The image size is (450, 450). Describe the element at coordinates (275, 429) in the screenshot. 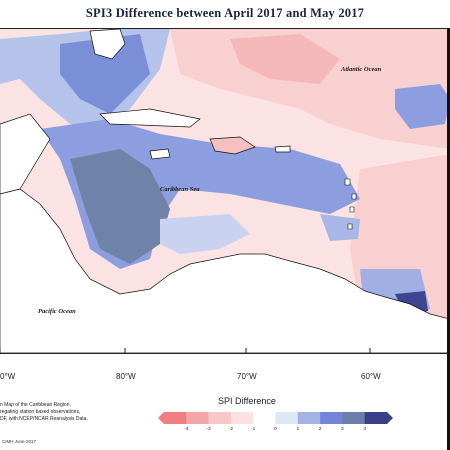

I see `legend-tick-label: 0` at that location.